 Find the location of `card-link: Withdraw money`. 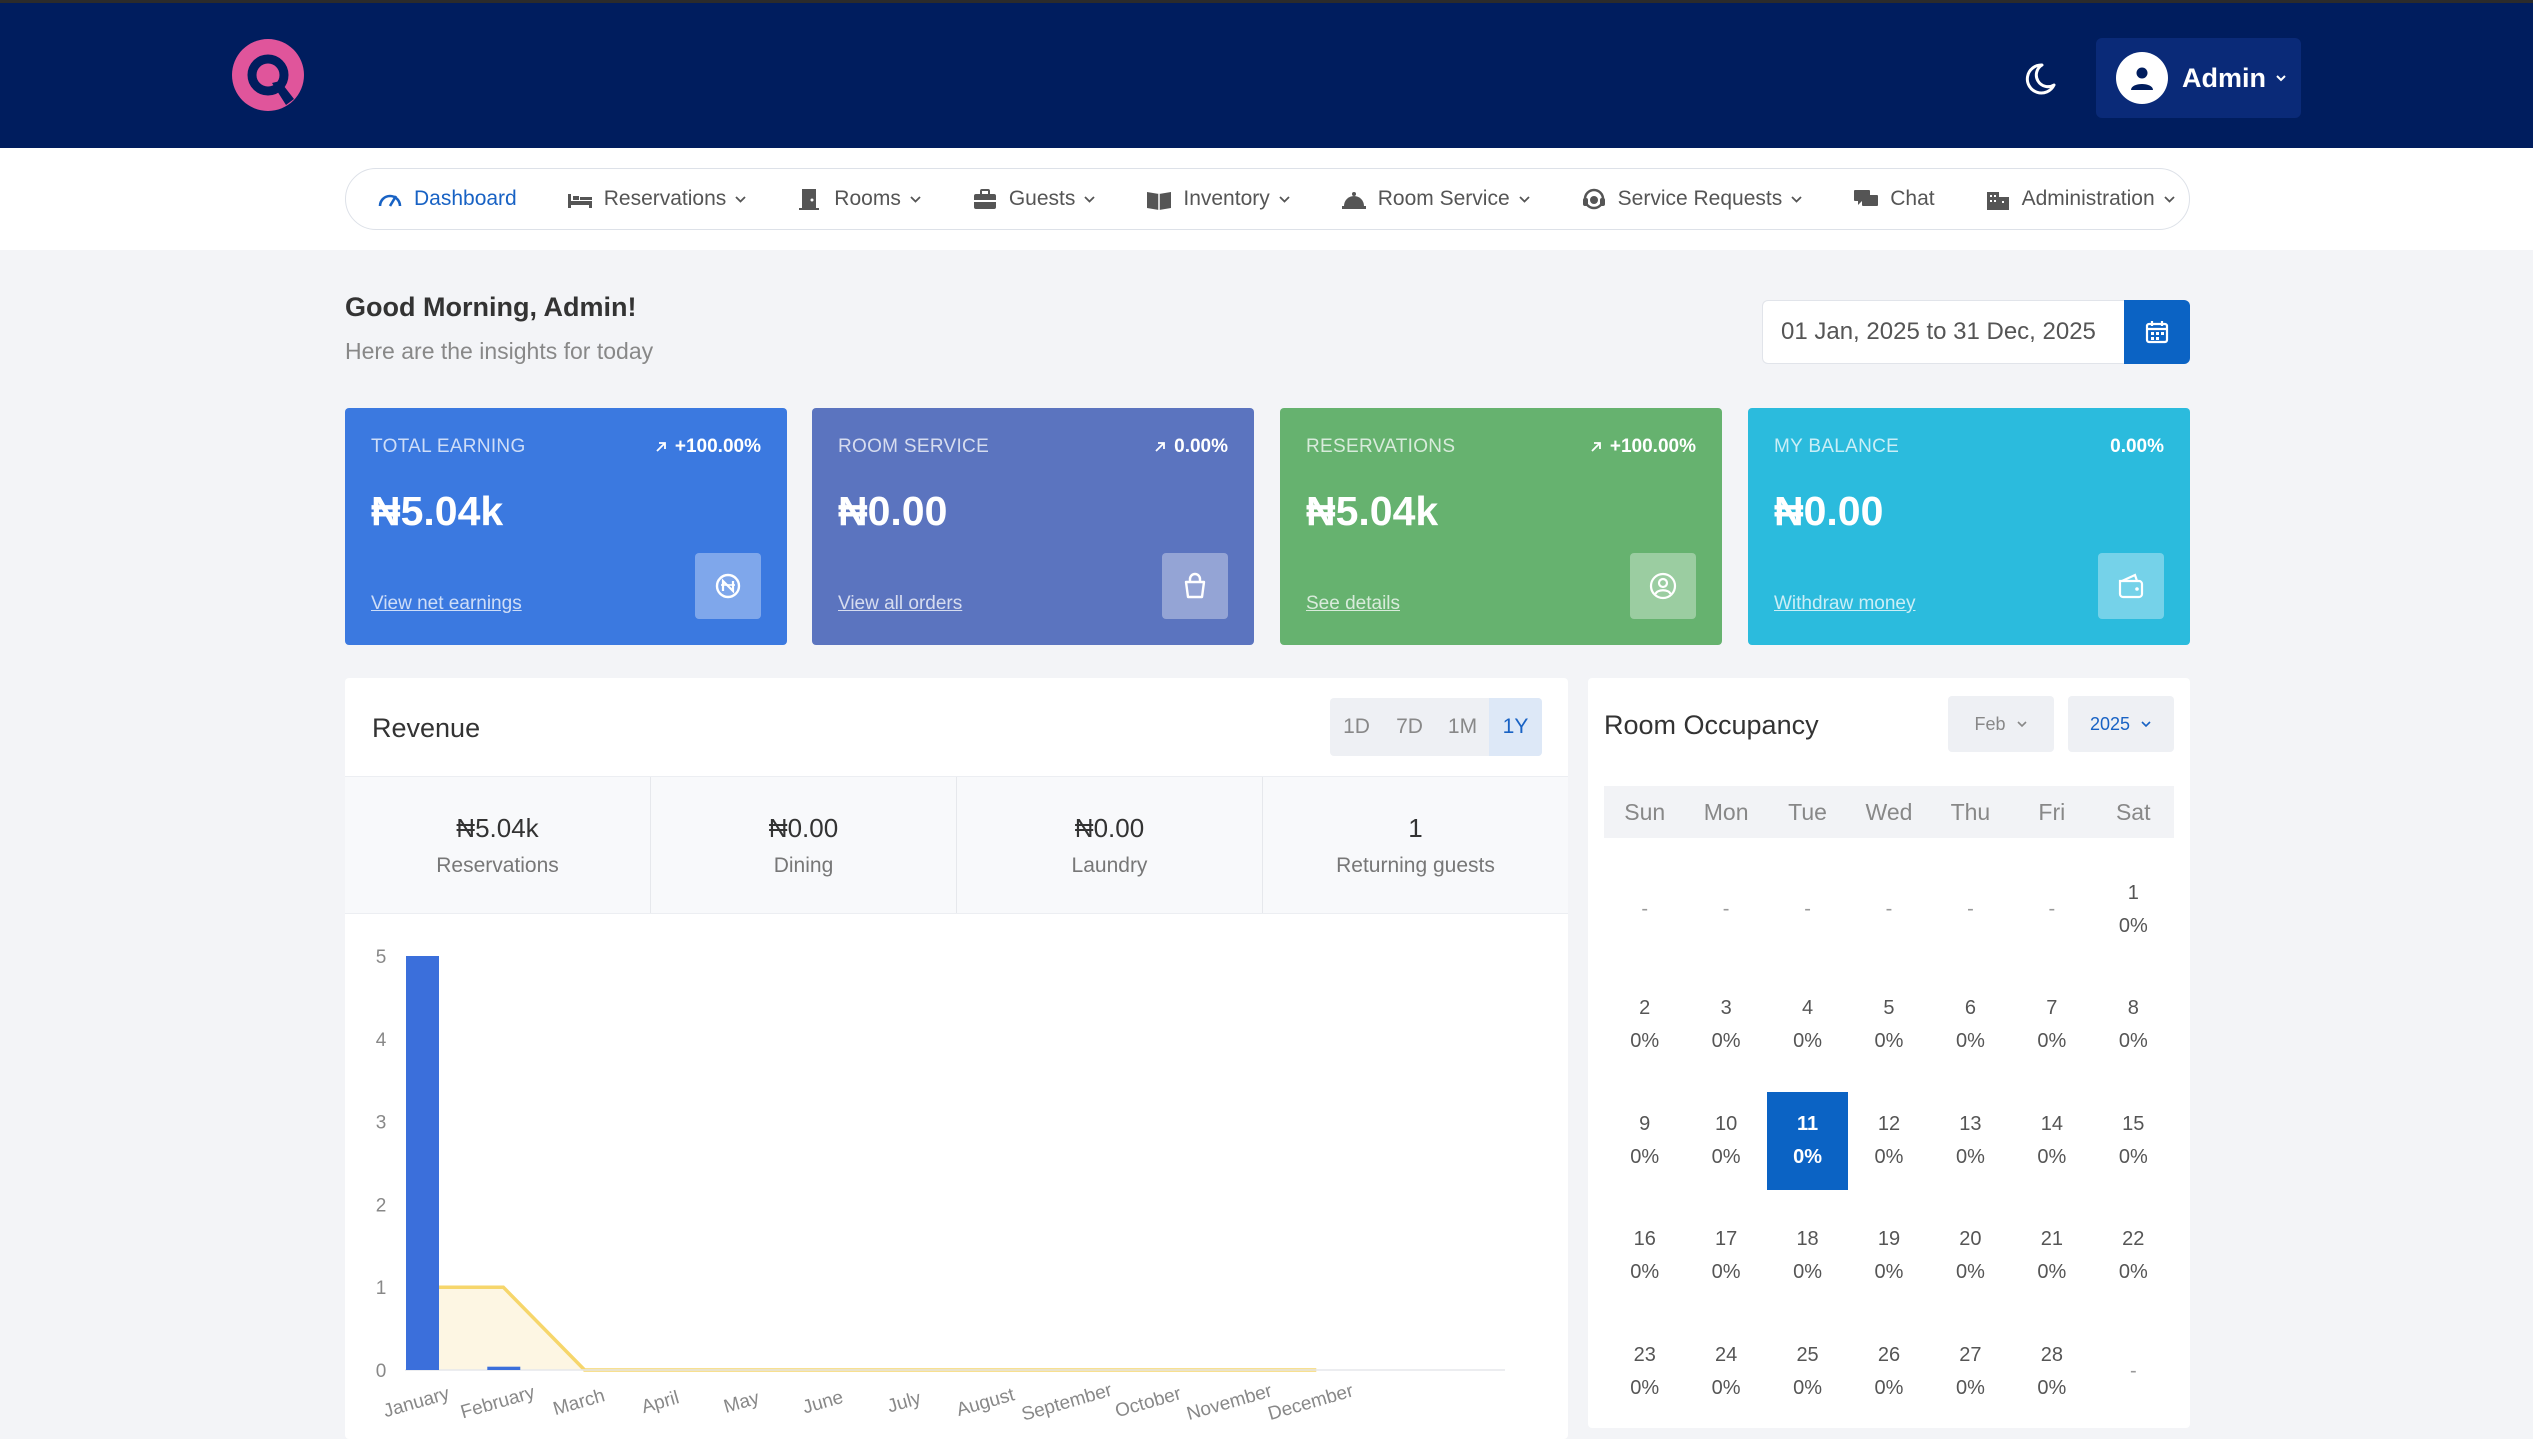

card-link: Withdraw money is located at coordinates (1845, 603).